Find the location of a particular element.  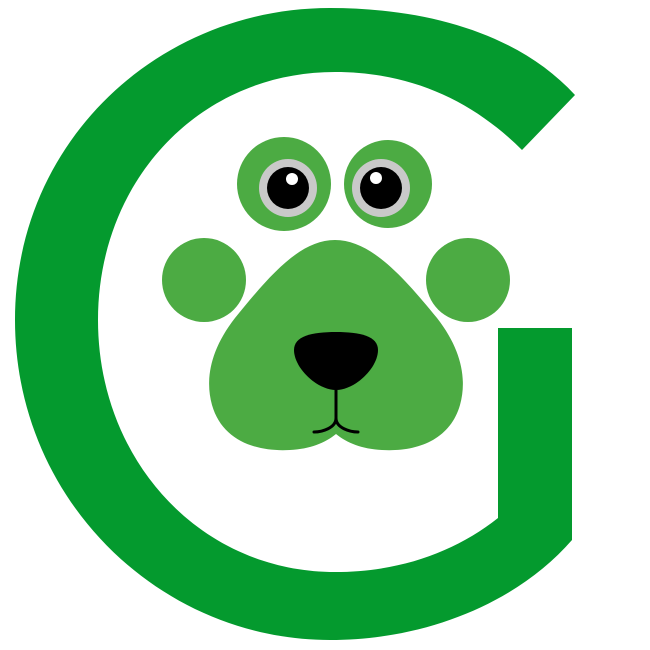

right-ear is located at coordinates (468, 280).